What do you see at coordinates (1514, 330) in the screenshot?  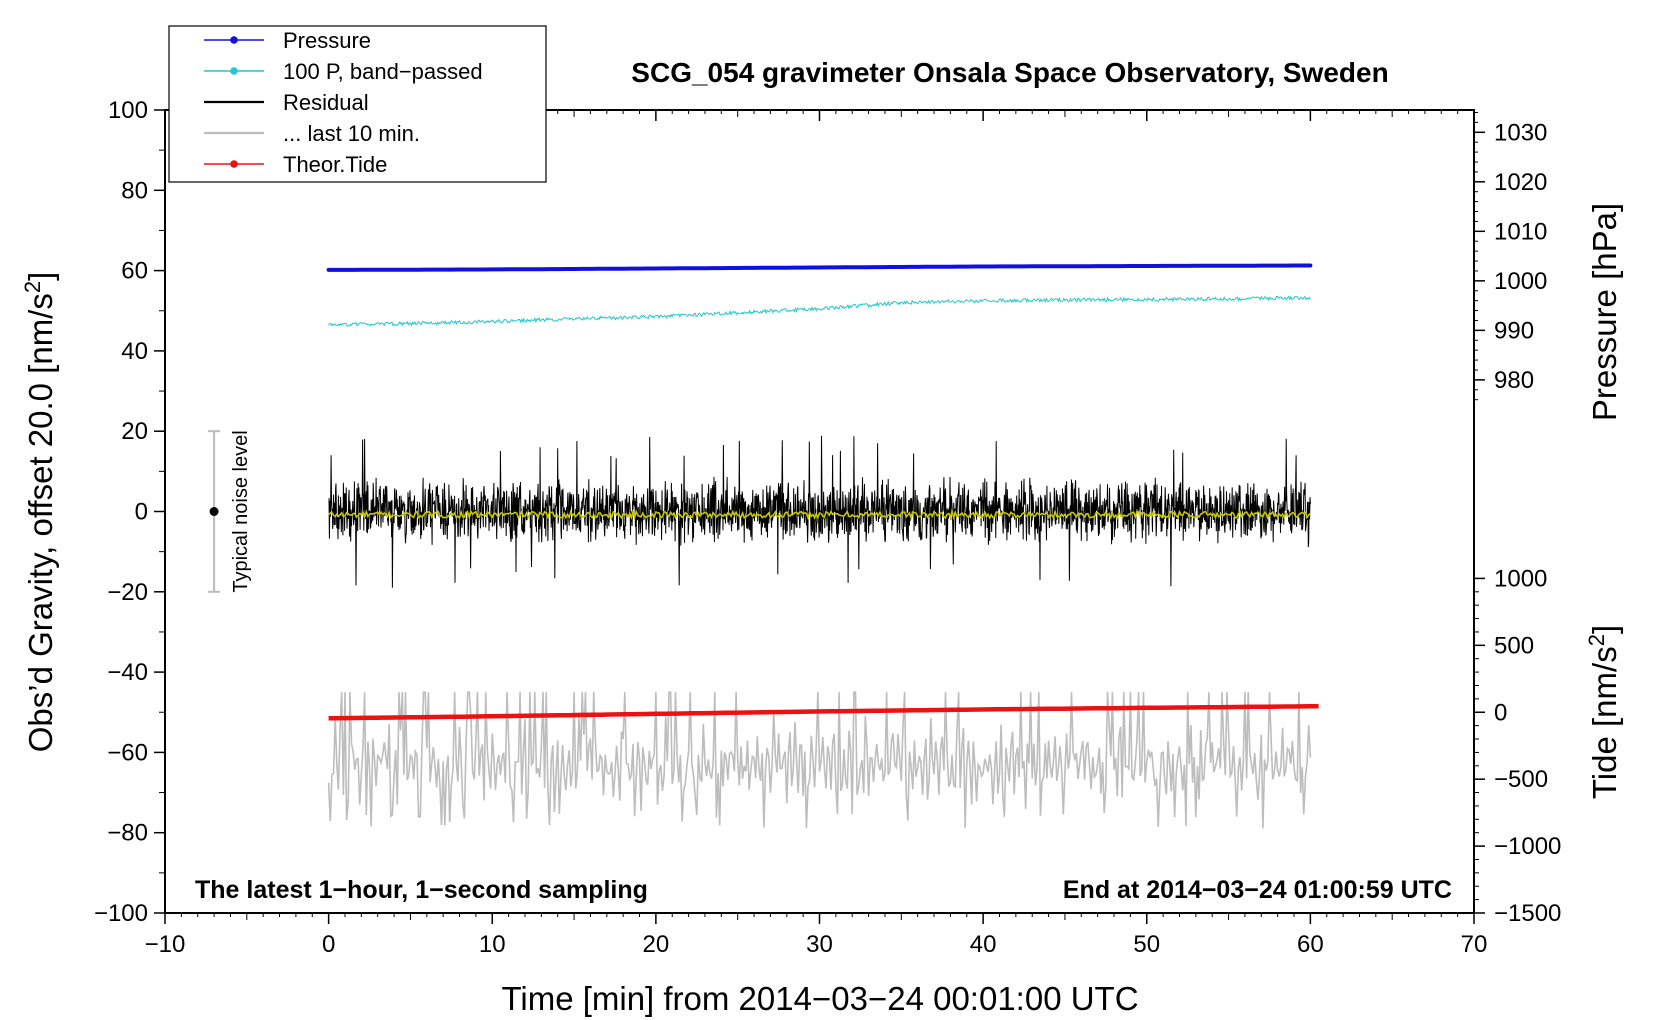 I see `pressure-tick-label: 990` at bounding box center [1514, 330].